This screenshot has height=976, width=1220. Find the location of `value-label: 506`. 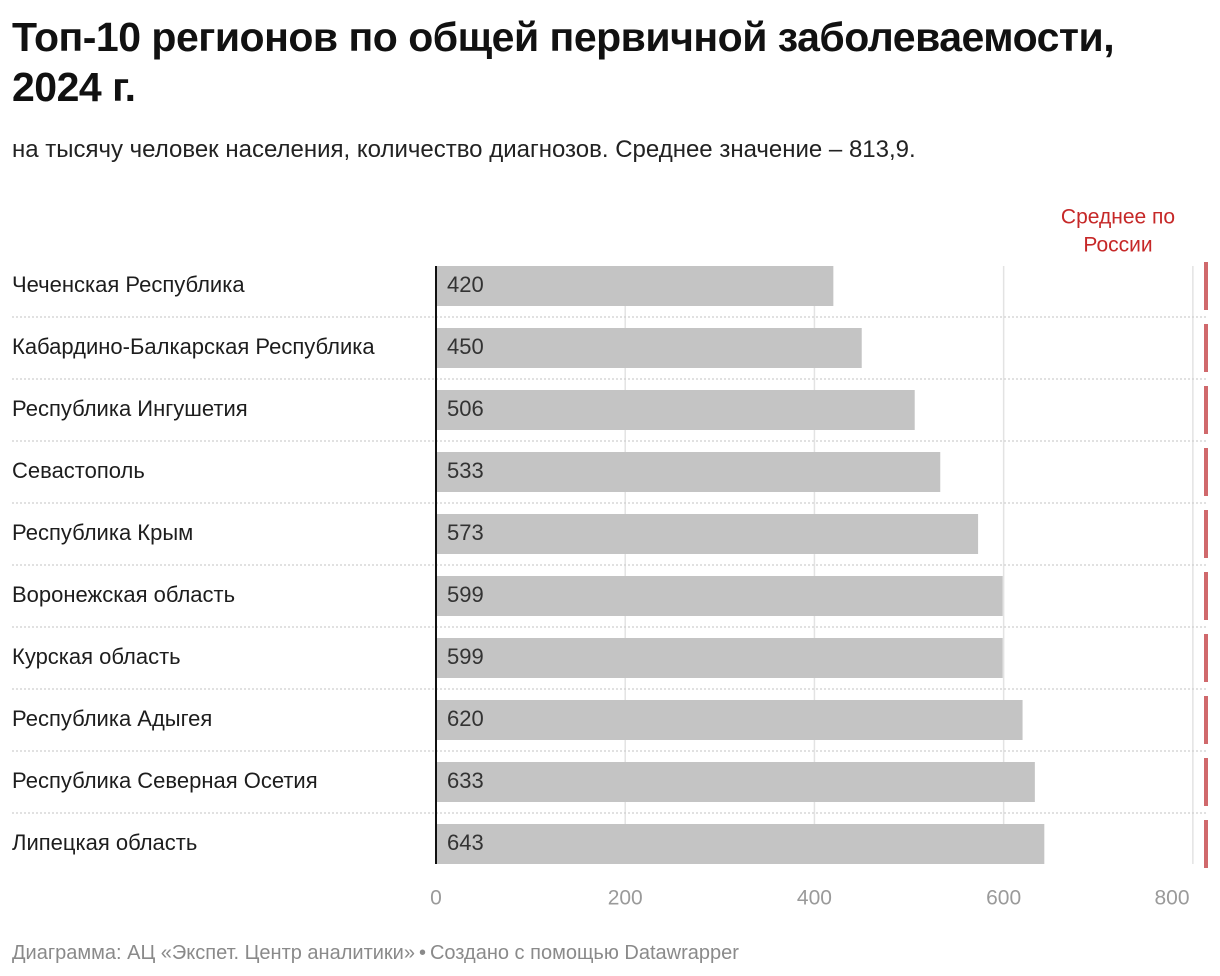

value-label: 506 is located at coordinates (465, 408).